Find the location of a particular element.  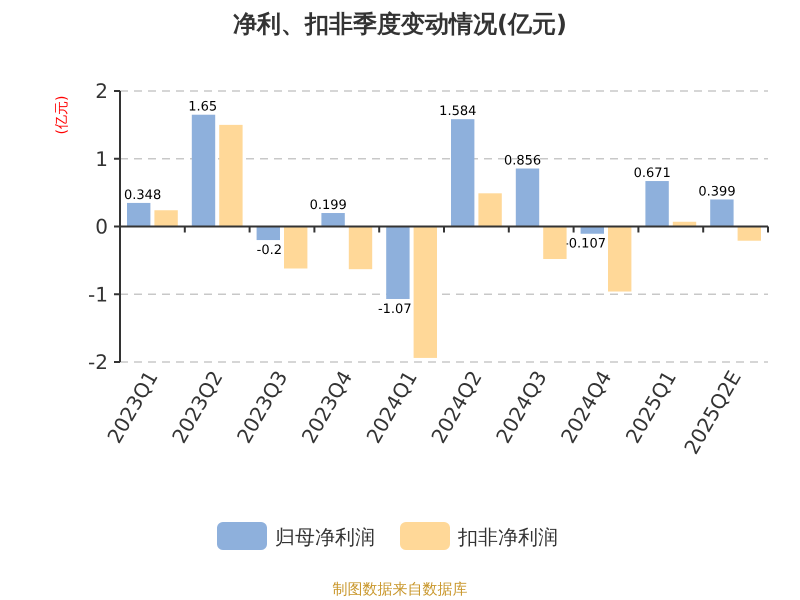

y-axis-title: (亿元) is located at coordinates (62, 115).